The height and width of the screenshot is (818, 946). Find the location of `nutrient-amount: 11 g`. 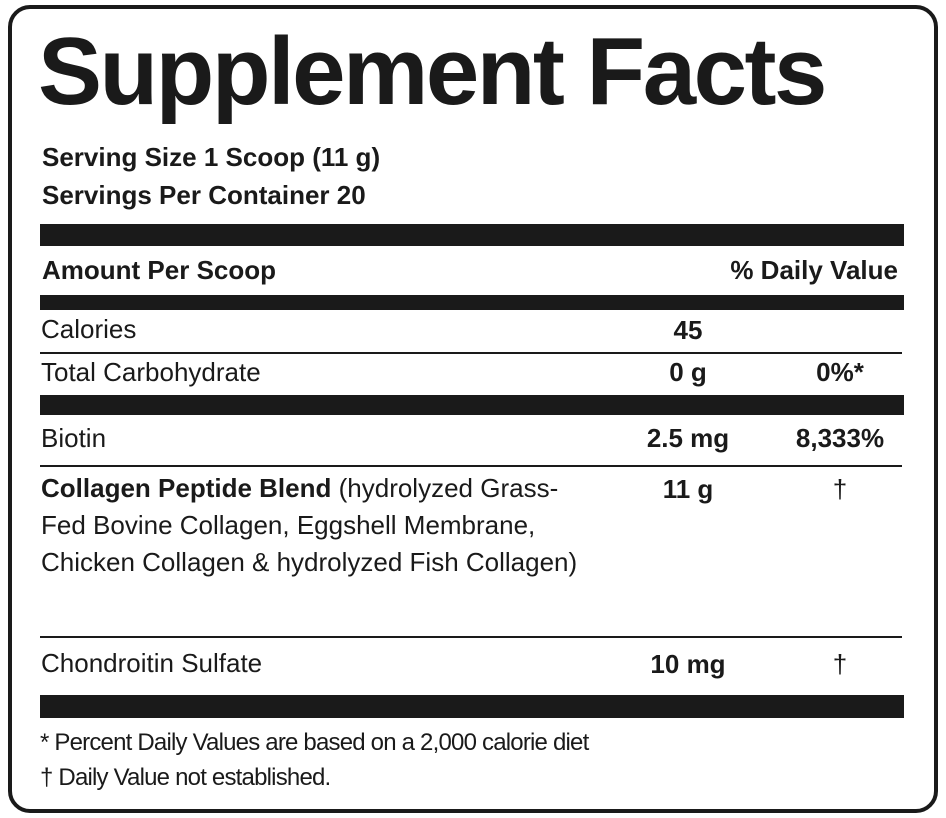

nutrient-amount: 11 g is located at coordinates (688, 489).